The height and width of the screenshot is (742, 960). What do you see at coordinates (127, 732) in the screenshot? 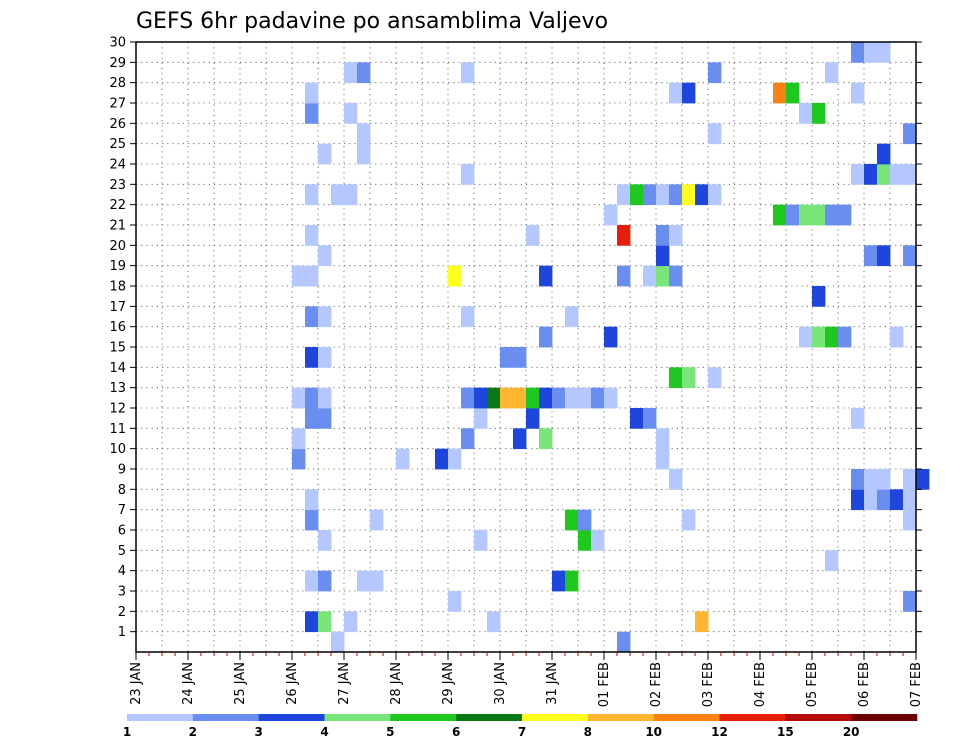
I see `colorbar-tick-label: 1` at bounding box center [127, 732].